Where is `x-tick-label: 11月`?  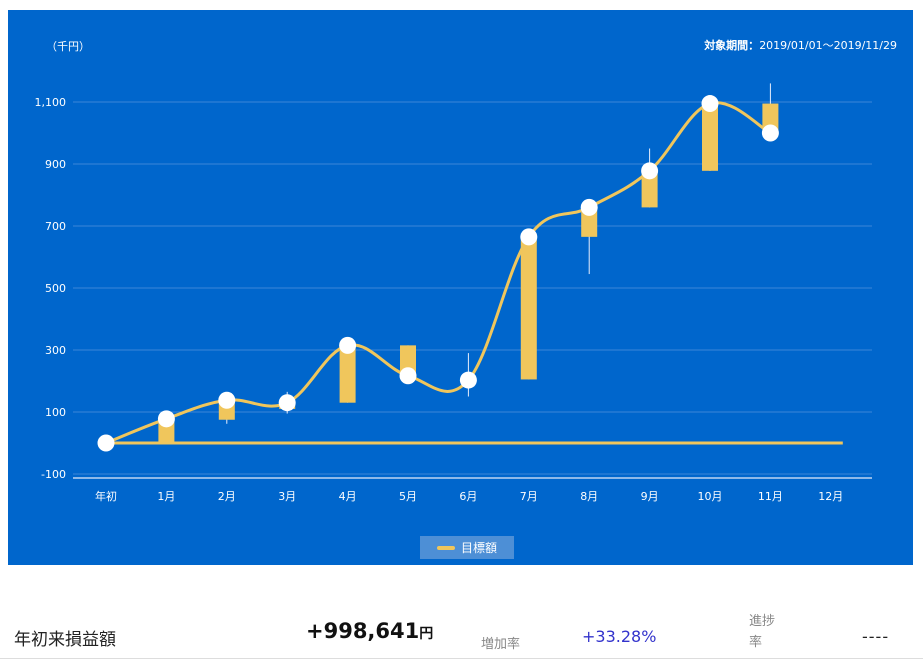
x-tick-label: 11月 is located at coordinates (770, 496).